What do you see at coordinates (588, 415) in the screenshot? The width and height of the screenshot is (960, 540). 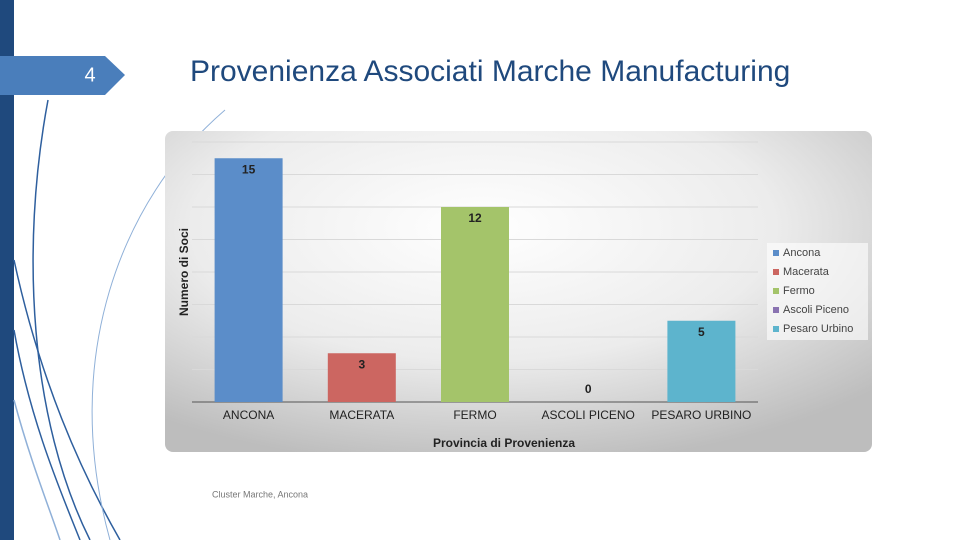 I see `x-tick-label: ASCOLI PICENO` at bounding box center [588, 415].